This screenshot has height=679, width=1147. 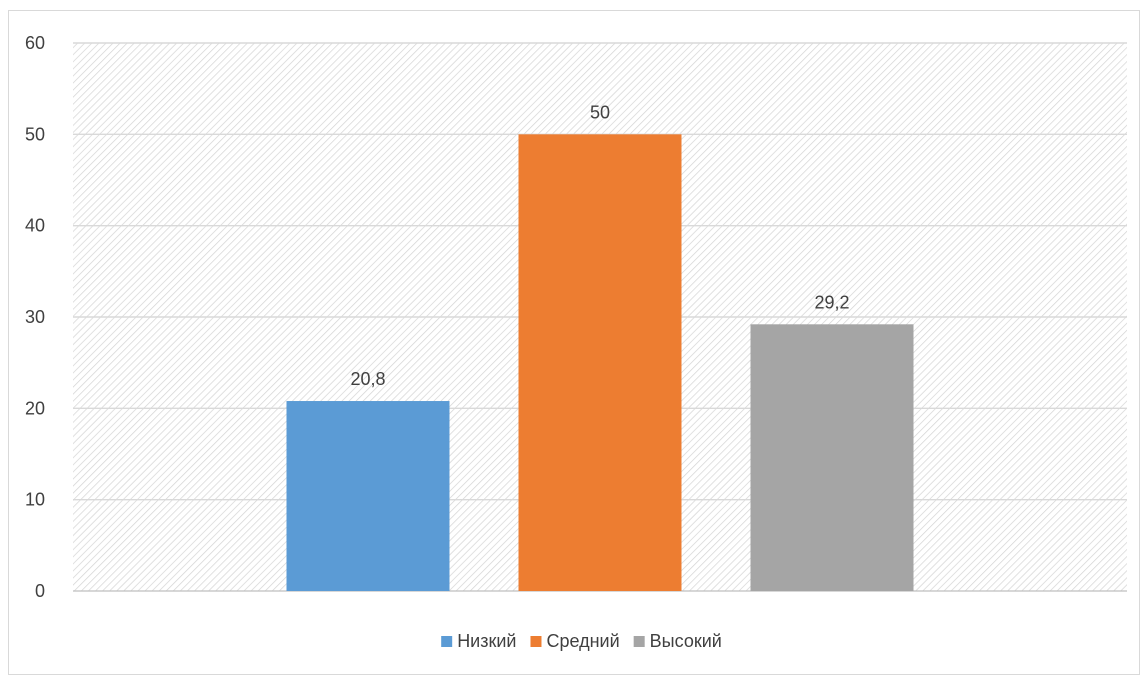 I want to click on y-tick-label: 30, so click(x=35, y=317).